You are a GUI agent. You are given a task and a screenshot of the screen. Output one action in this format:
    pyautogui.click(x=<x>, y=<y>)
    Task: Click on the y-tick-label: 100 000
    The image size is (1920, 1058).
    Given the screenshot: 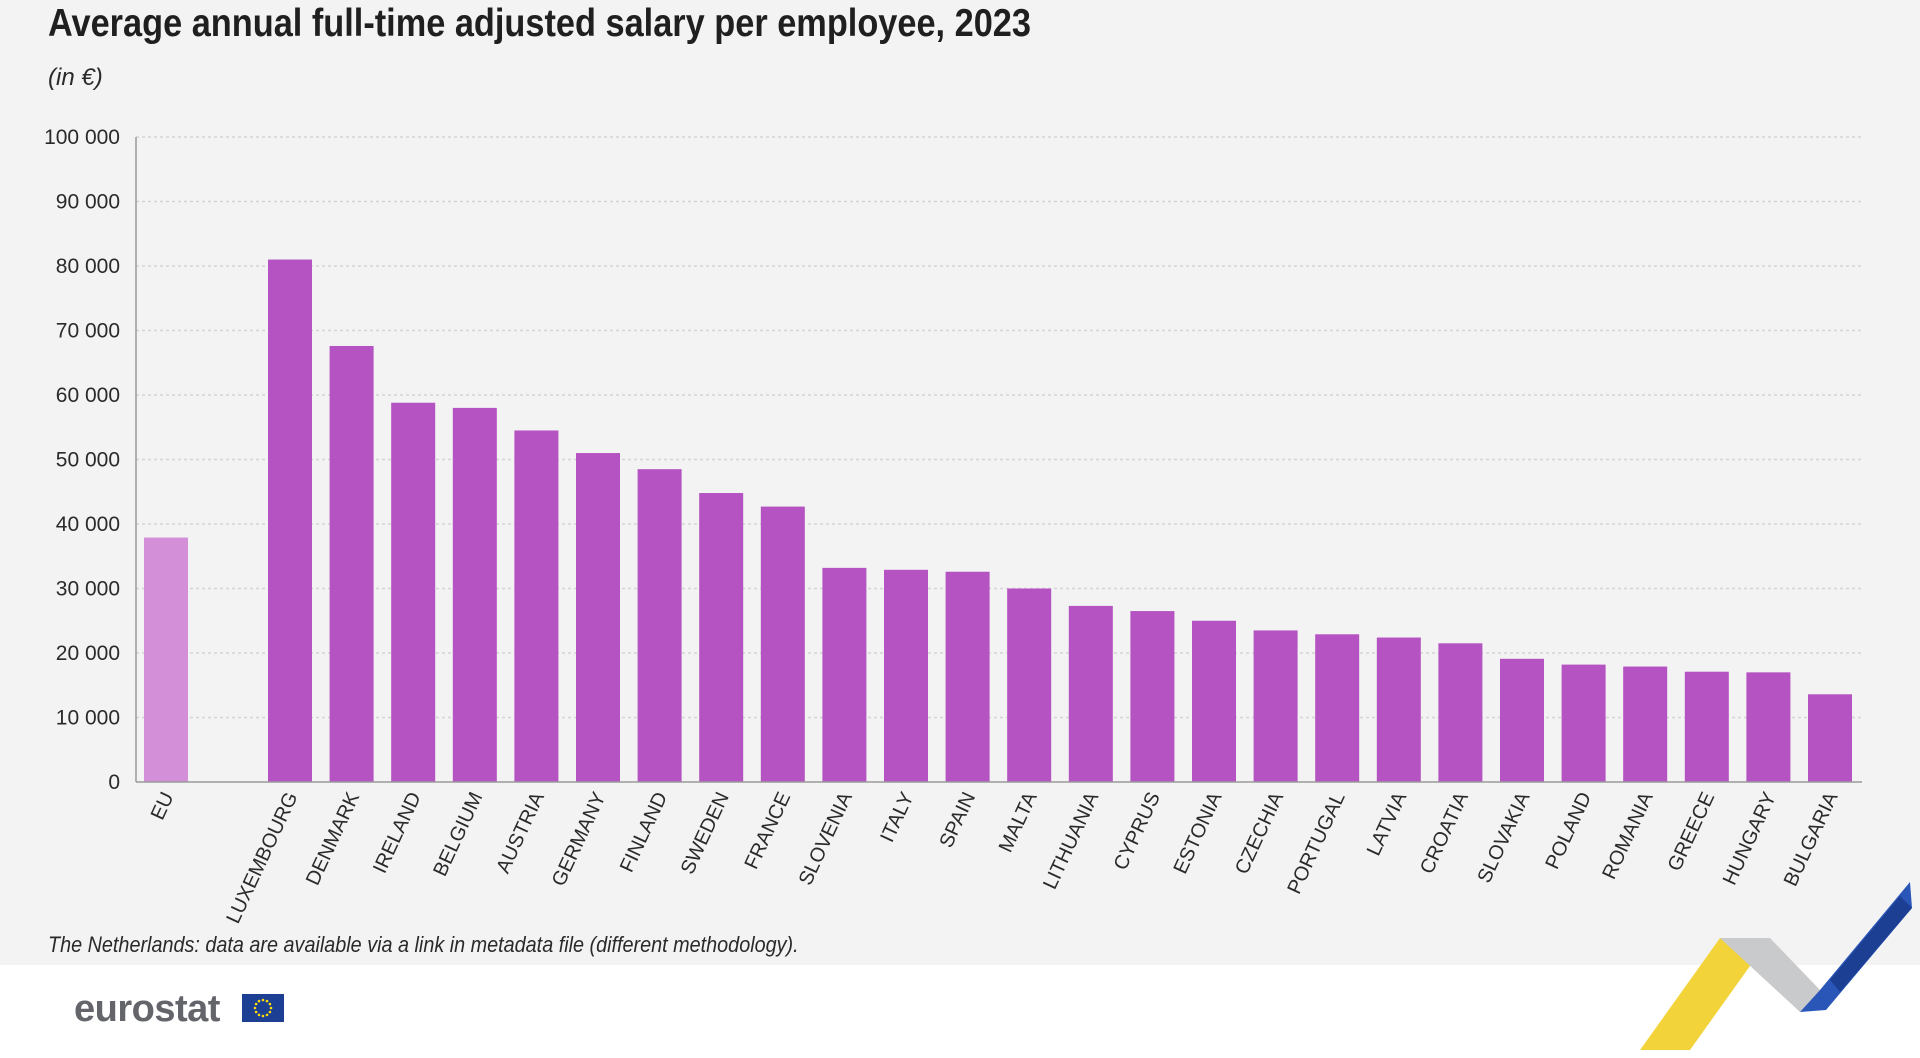 What is the action you would take?
    pyautogui.click(x=82, y=137)
    